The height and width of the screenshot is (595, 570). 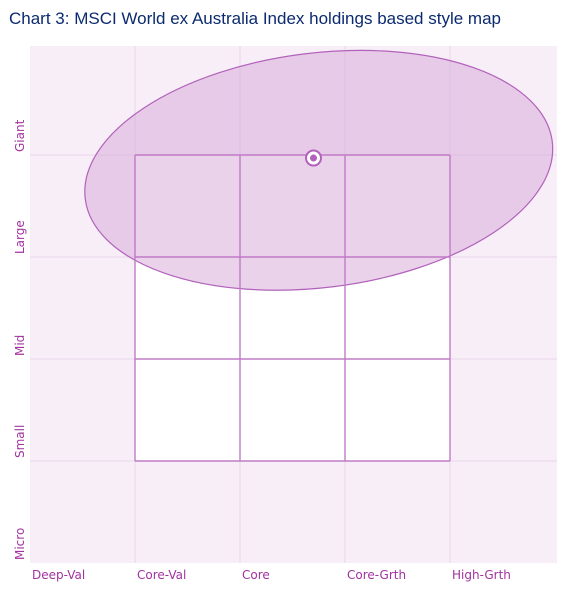 What do you see at coordinates (20, 345) in the screenshot?
I see `y-tick-label: Mid` at bounding box center [20, 345].